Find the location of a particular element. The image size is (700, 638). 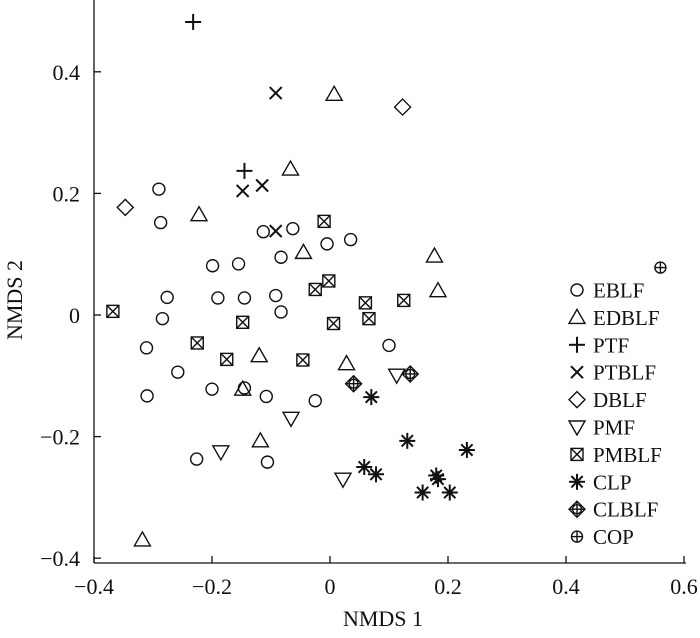

x-tick-label: 0 is located at coordinates (330, 586).